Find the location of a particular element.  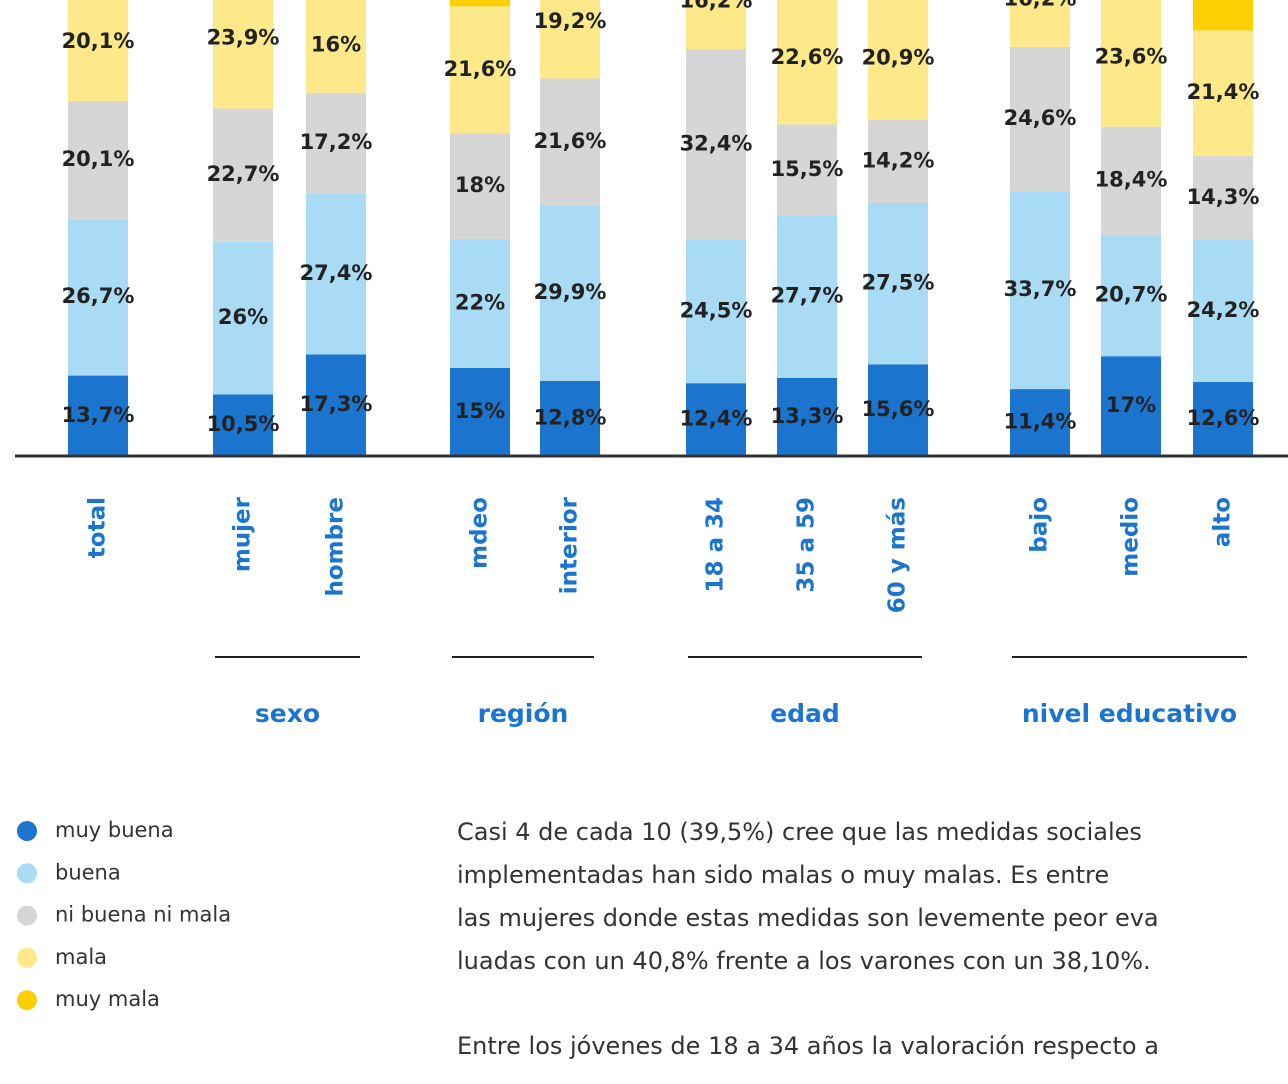

value-label: 26,7% is located at coordinates (98, 296).